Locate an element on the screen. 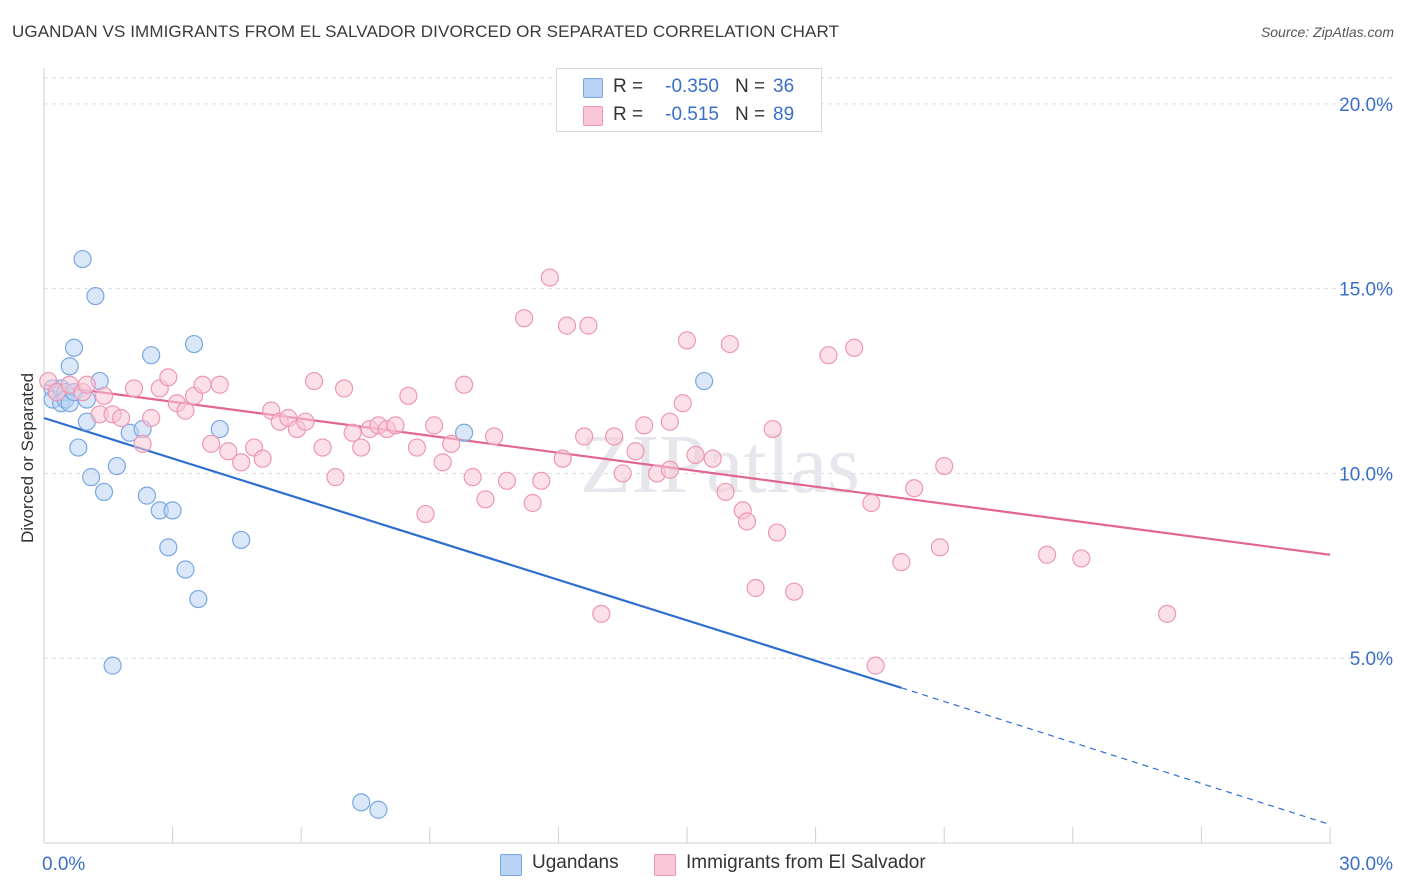 This screenshot has height=892, width=1406. y-axis-label: Divorced or Separated is located at coordinates (27, 458).